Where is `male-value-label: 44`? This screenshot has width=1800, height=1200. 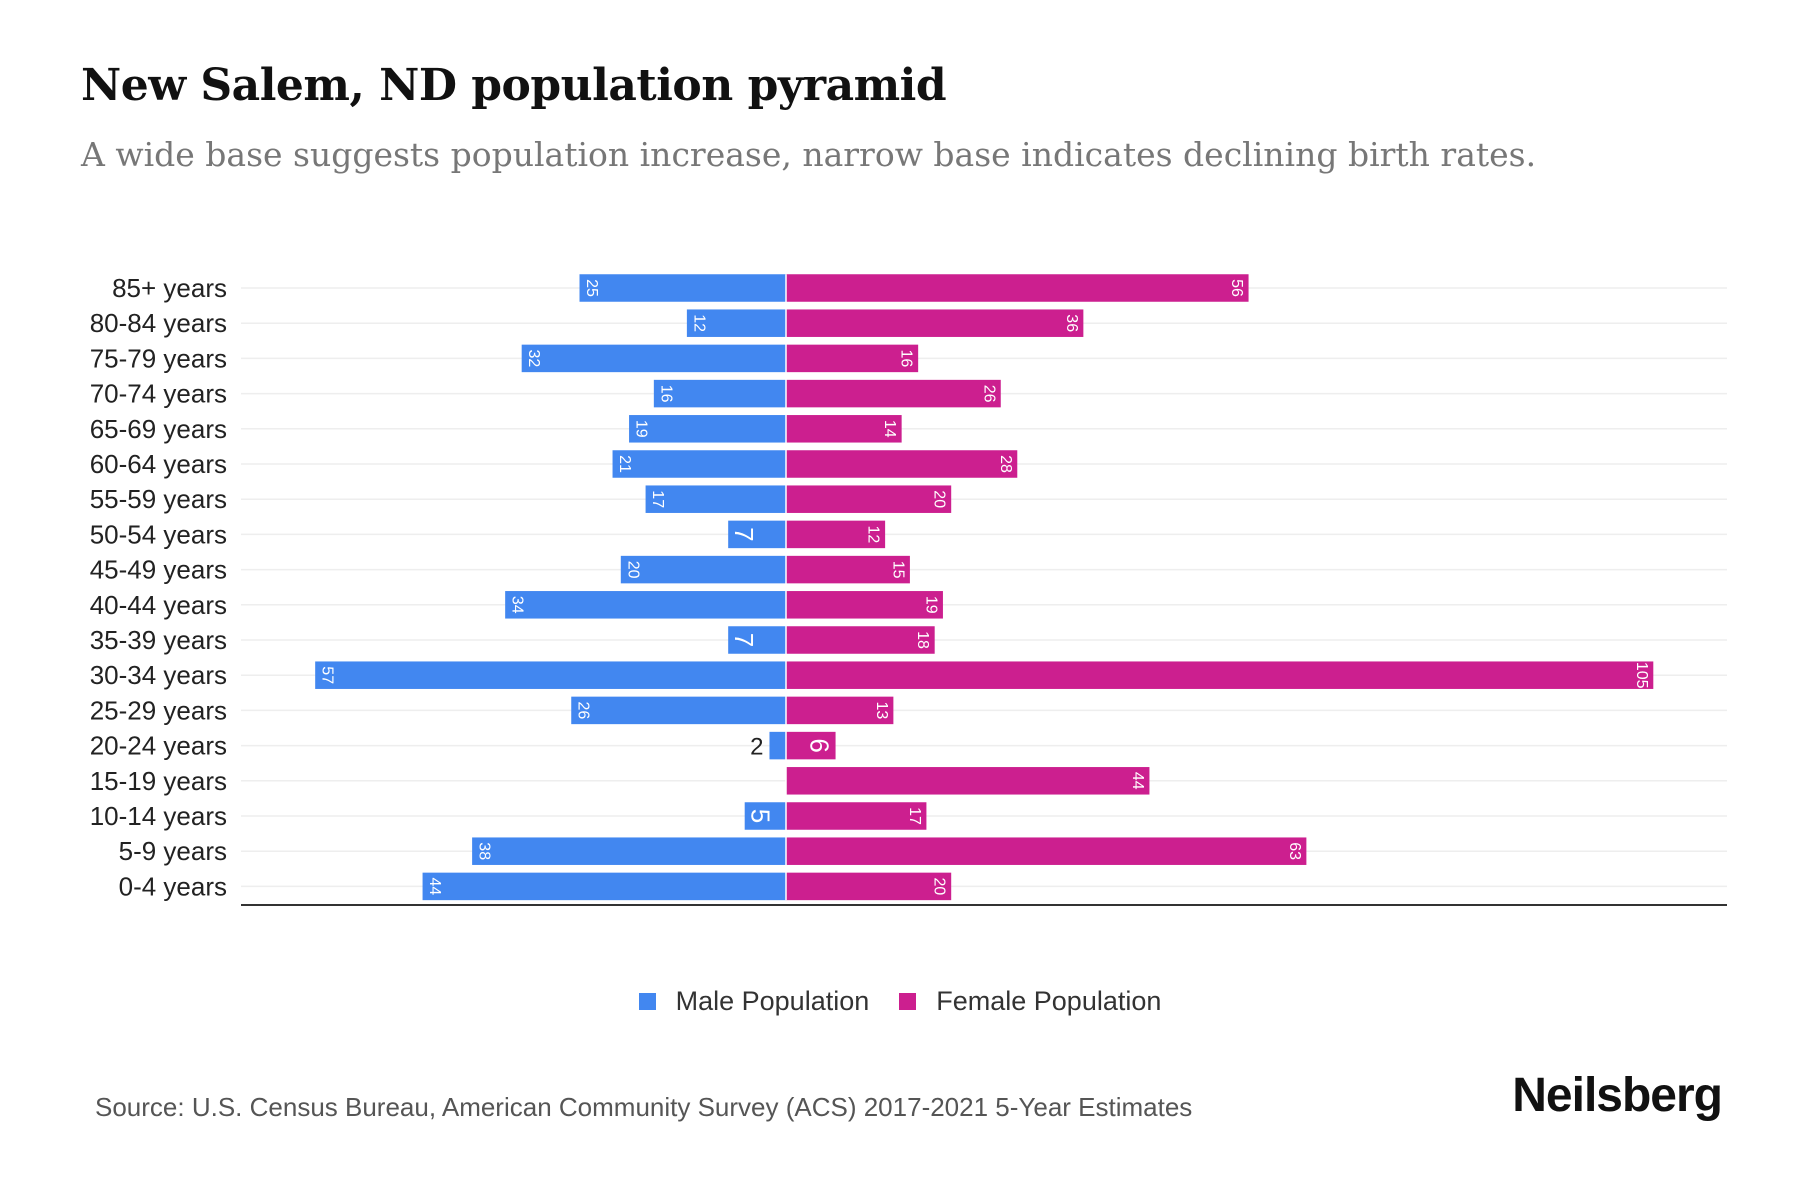
male-value-label: 44 is located at coordinates (434, 887).